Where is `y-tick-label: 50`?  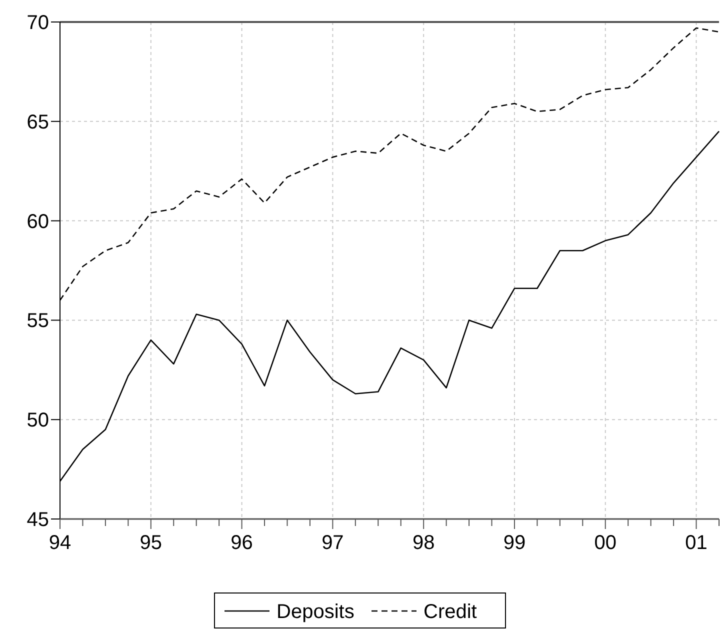
y-tick-label: 50 is located at coordinates (37, 421).